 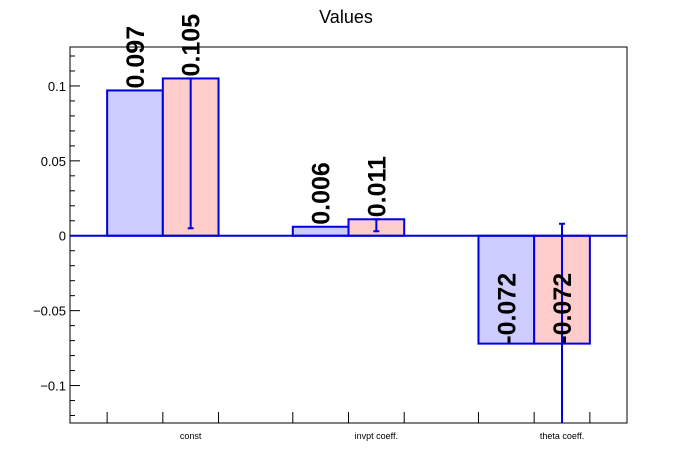 What do you see at coordinates (49, 311) in the screenshot?
I see `y-tick-label: −0.05` at bounding box center [49, 311].